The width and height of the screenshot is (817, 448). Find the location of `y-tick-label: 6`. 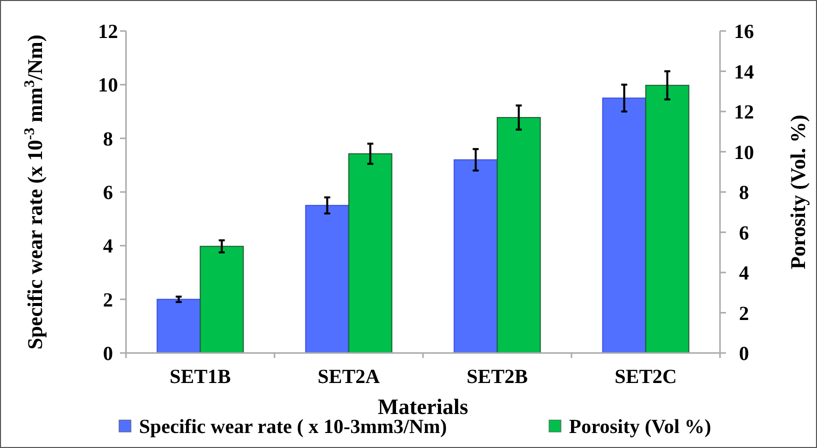

y-tick-label: 6 is located at coordinates (108, 193).